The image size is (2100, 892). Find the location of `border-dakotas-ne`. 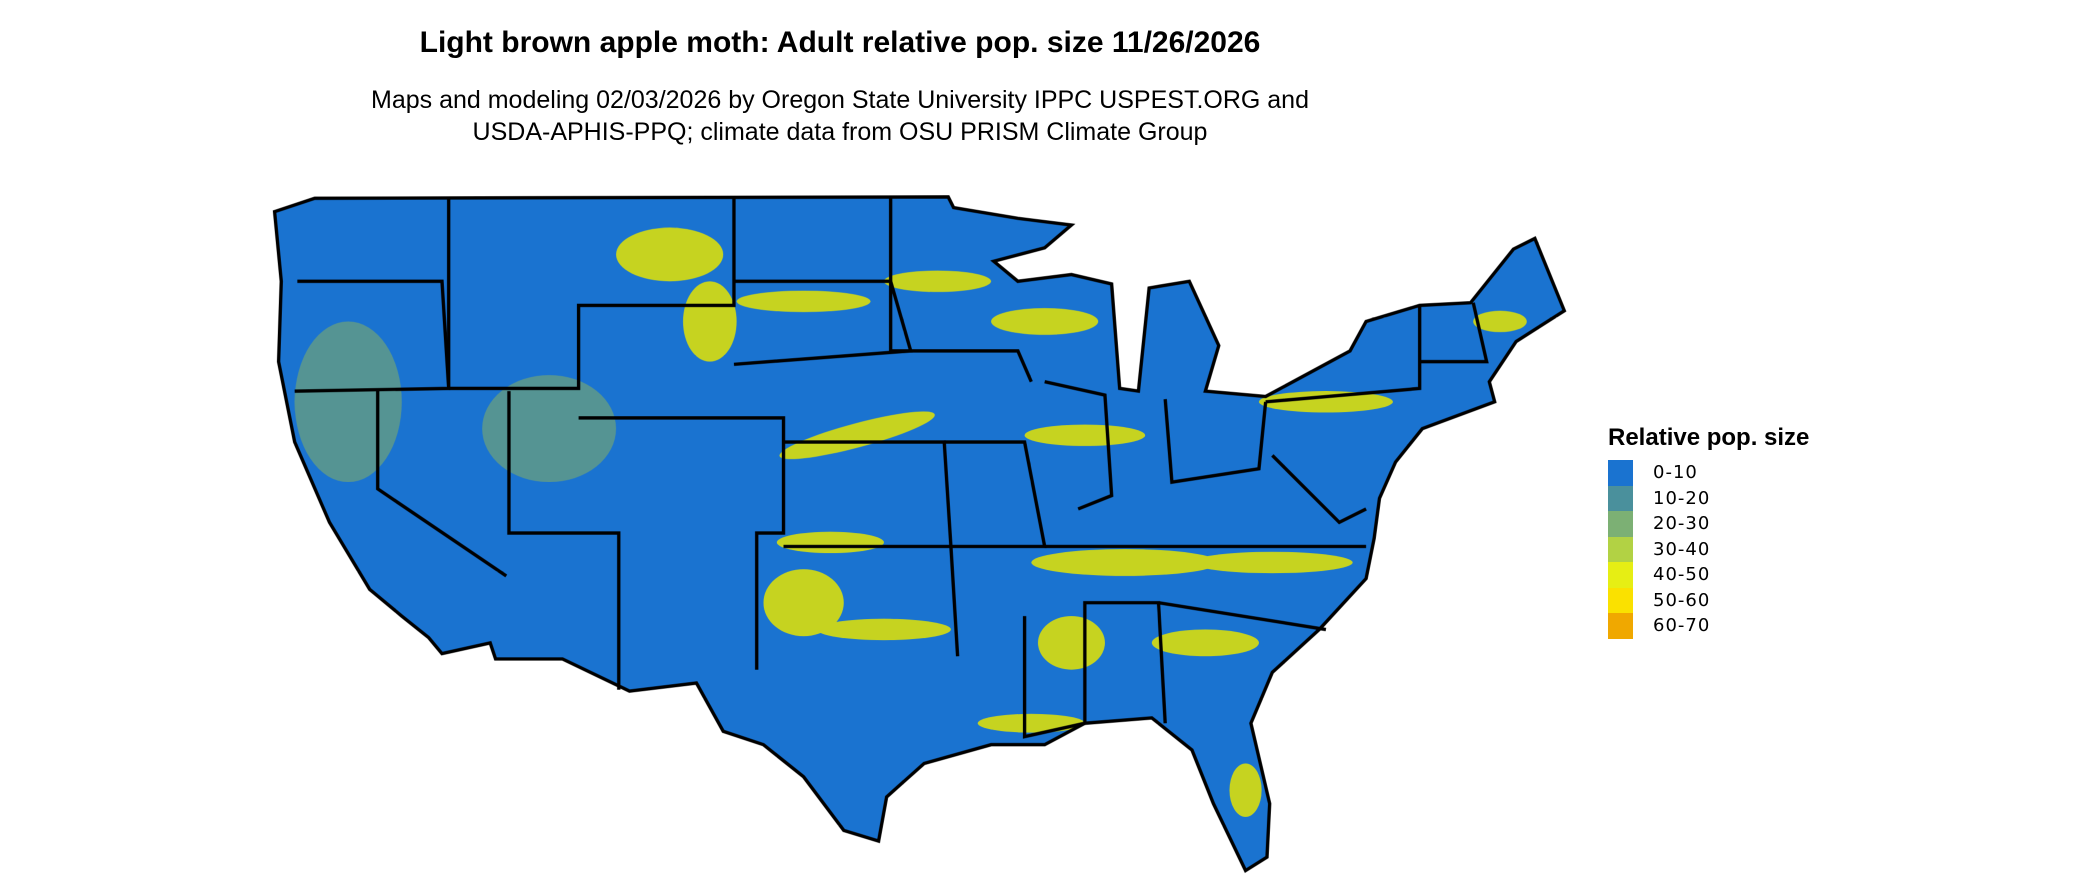

border-dakotas-ne is located at coordinates (823, 322).